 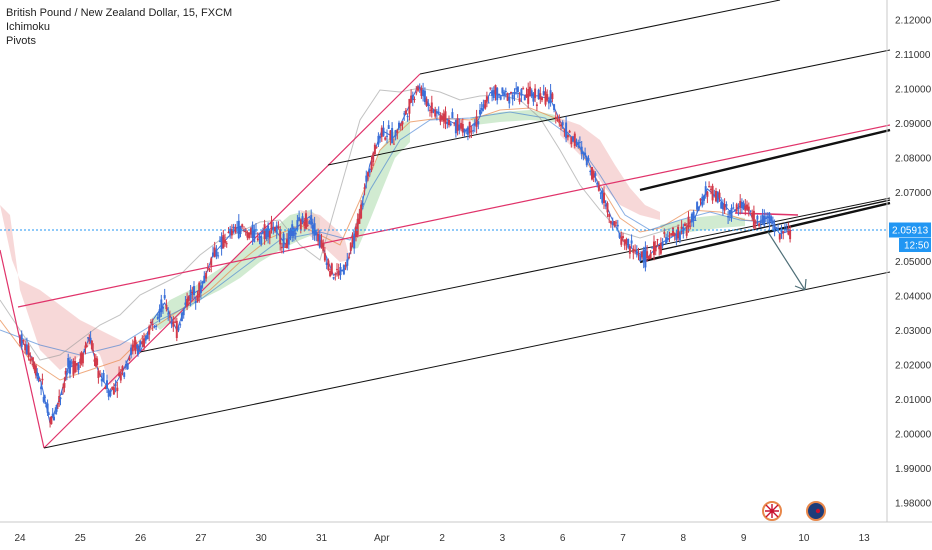 What do you see at coordinates (322, 538) in the screenshot?
I see `x-tick-label: 31` at bounding box center [322, 538].